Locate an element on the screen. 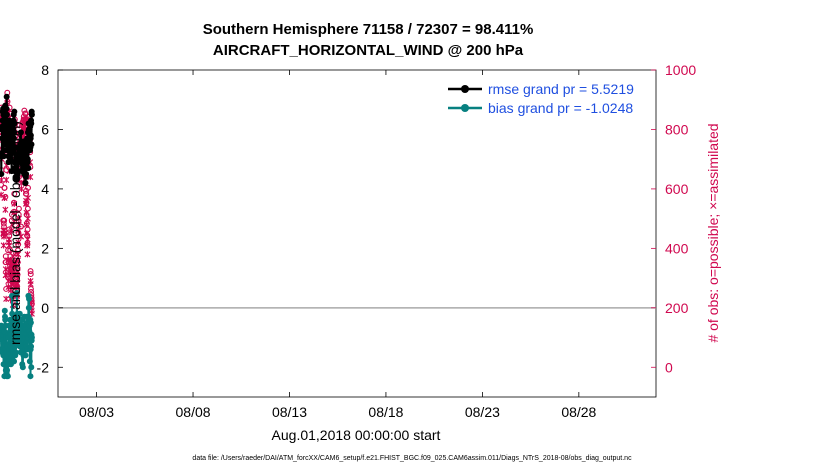  y2-tick-label: 0 is located at coordinates (669, 367).